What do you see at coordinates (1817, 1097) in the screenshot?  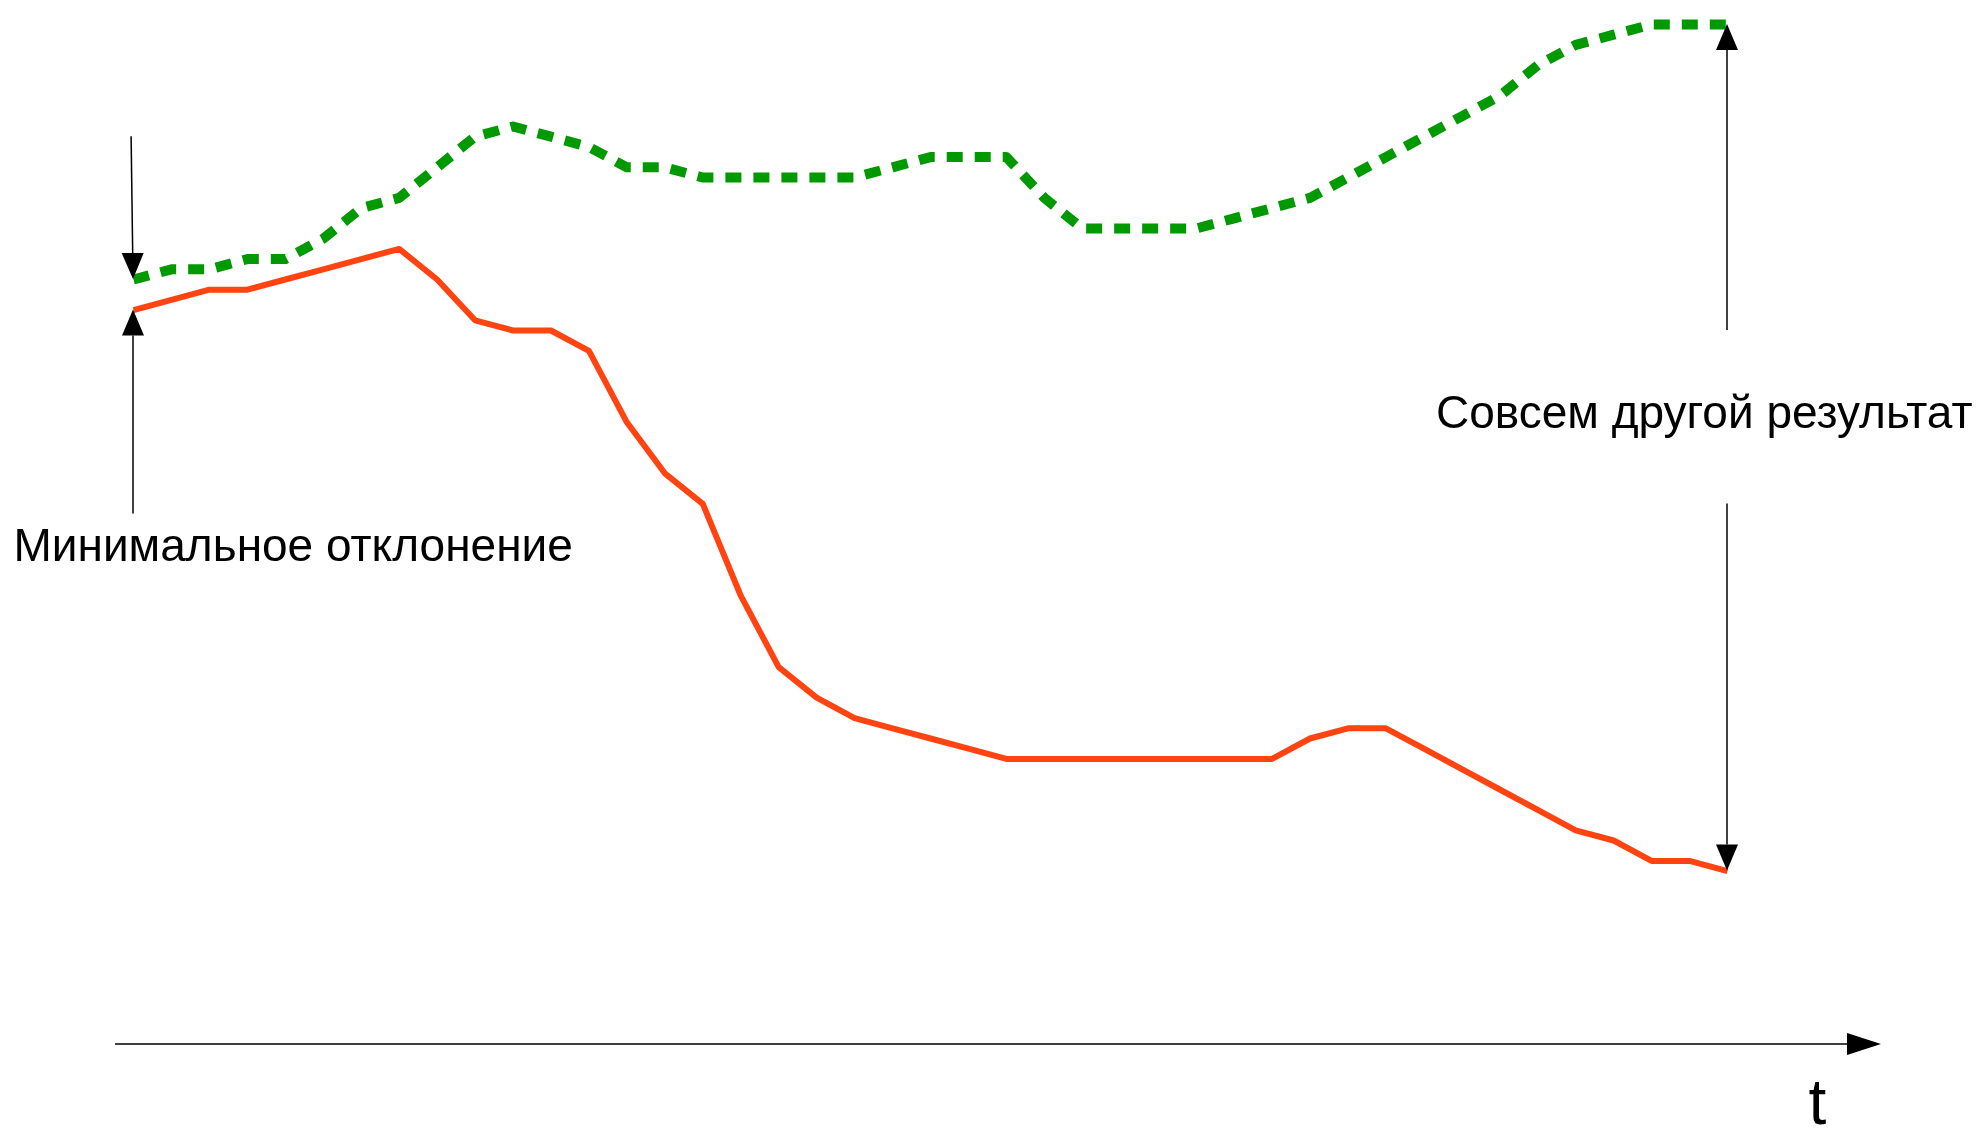 I see `x-axis-title: t` at bounding box center [1817, 1097].